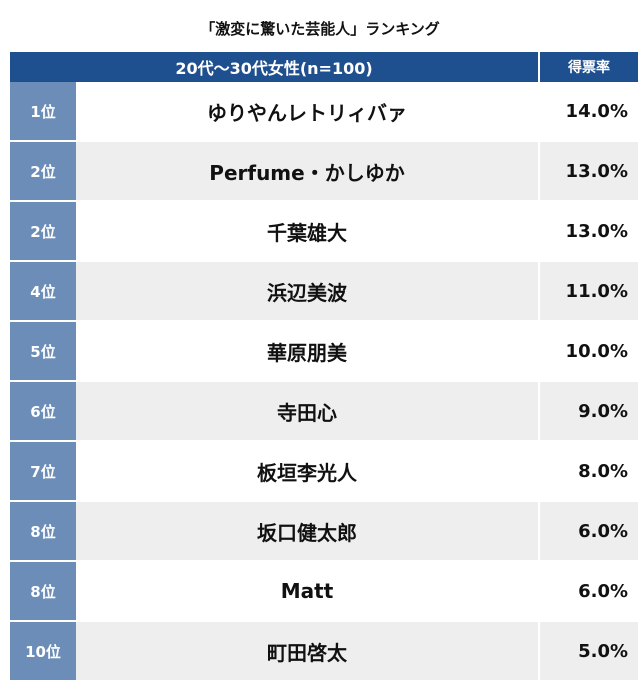  Describe the element at coordinates (307, 291) in the screenshot. I see `name-cell: 浜辺美波` at that location.